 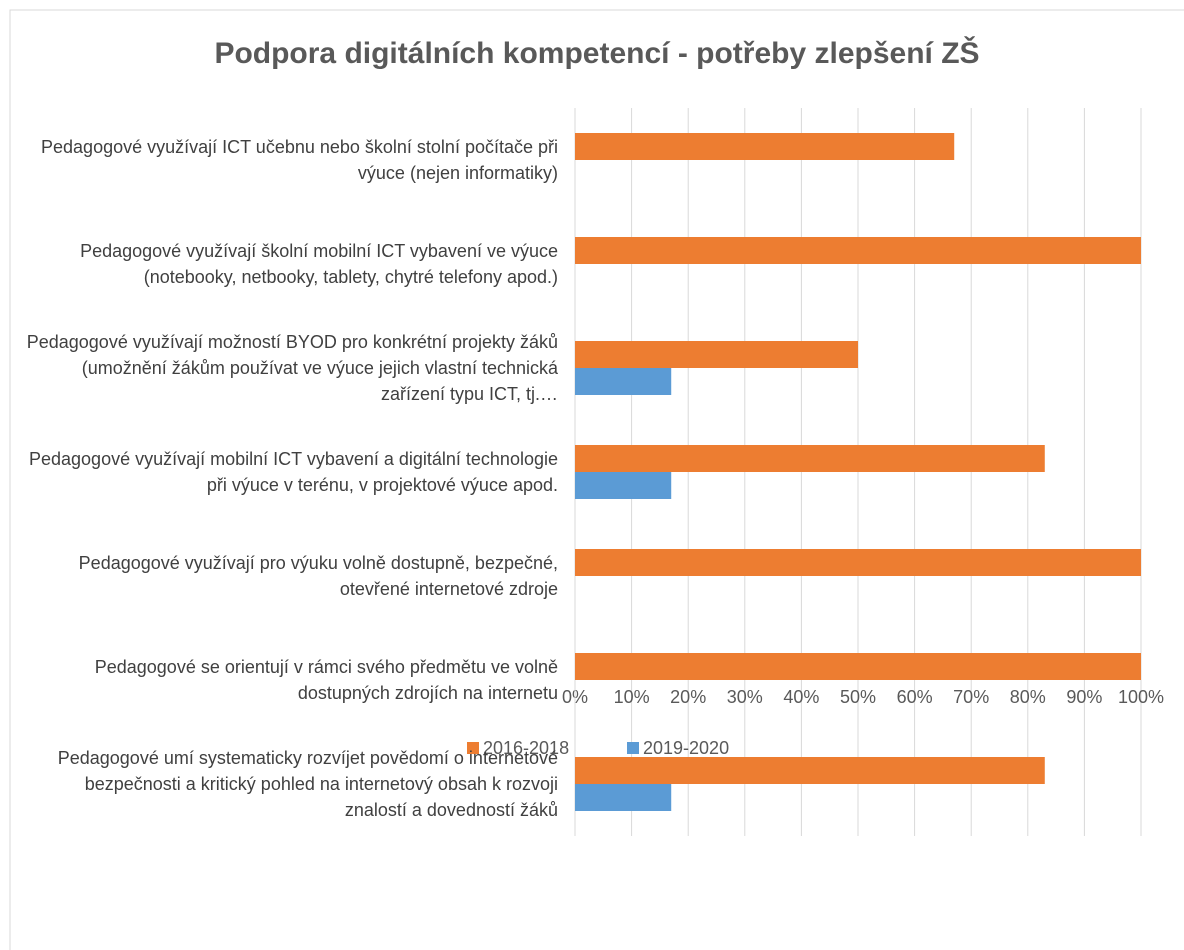 I want to click on x-tick-label: 100%, so click(x=1141, y=697).